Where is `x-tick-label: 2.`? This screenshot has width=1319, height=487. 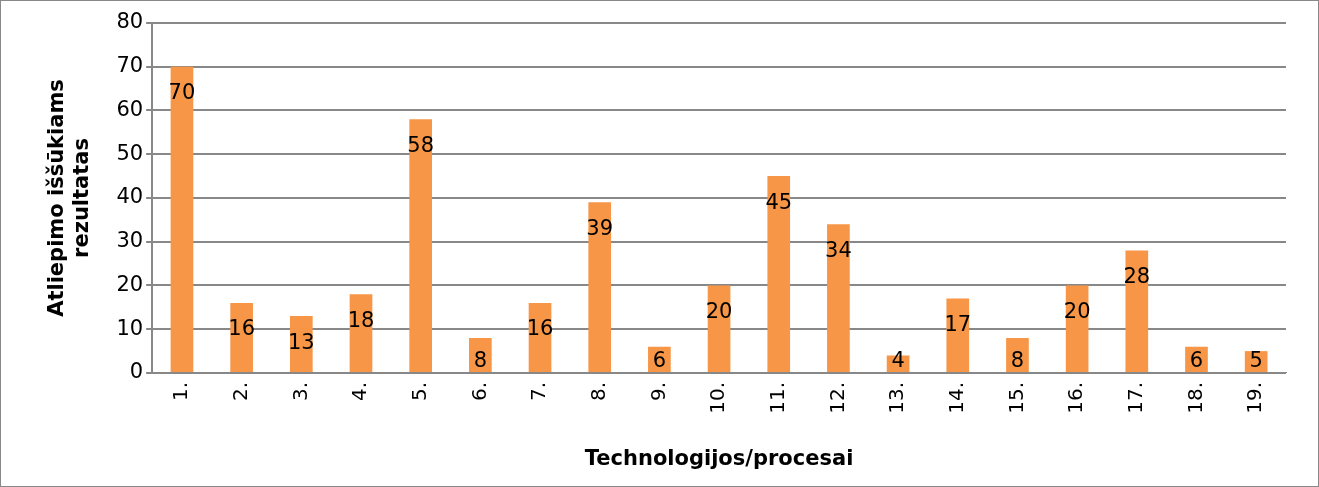 x-tick-label: 2. is located at coordinates (239, 391).